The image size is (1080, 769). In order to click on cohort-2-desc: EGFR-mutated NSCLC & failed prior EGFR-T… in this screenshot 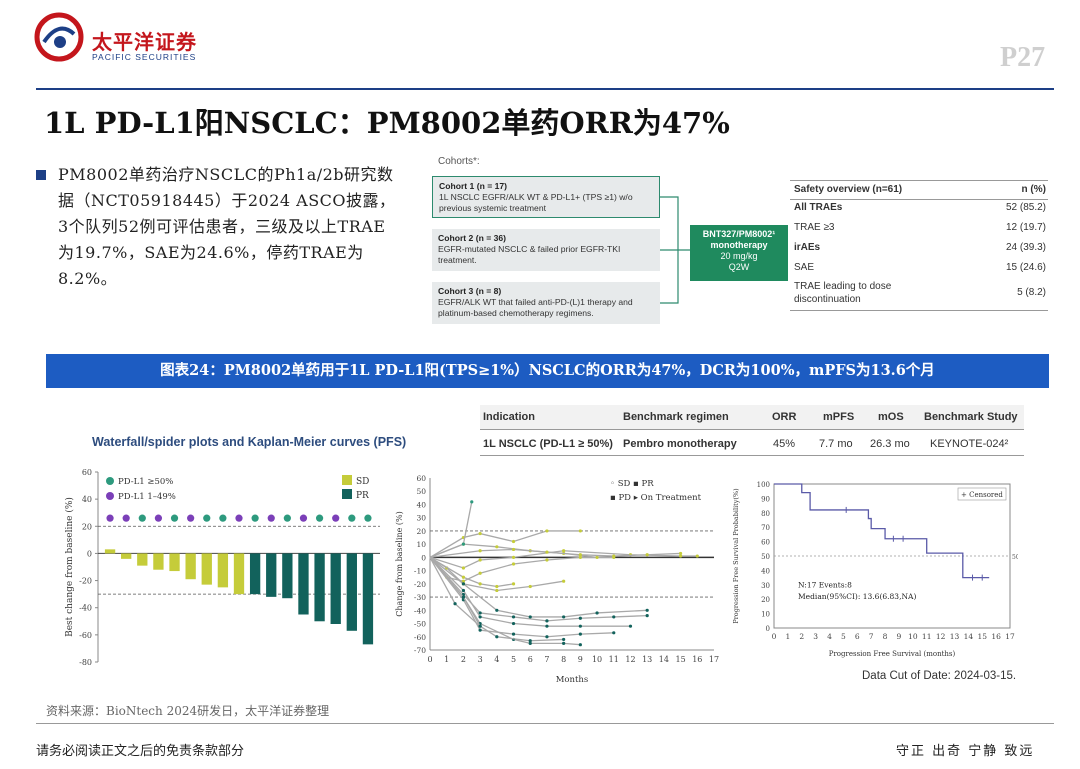, I will do `click(529, 254)`.